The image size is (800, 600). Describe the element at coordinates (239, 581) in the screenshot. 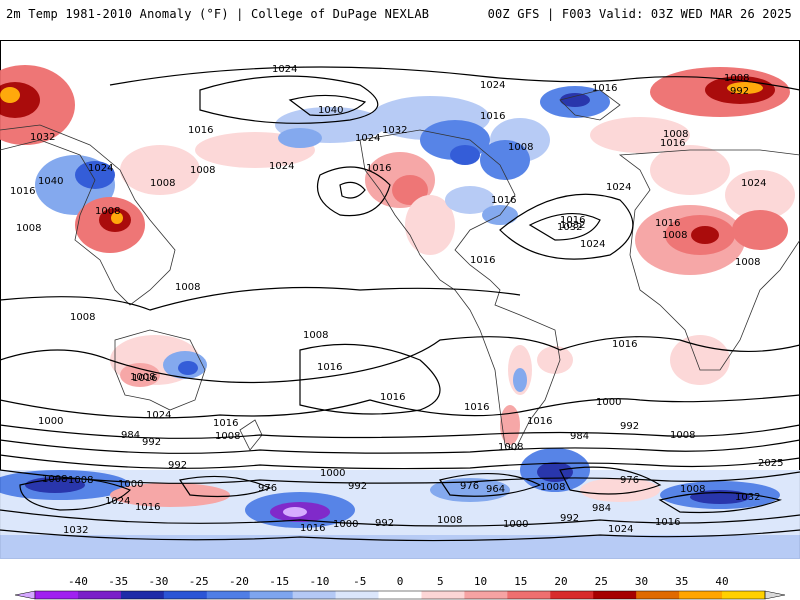

I see `colorbar-tick-label: -20` at that location.